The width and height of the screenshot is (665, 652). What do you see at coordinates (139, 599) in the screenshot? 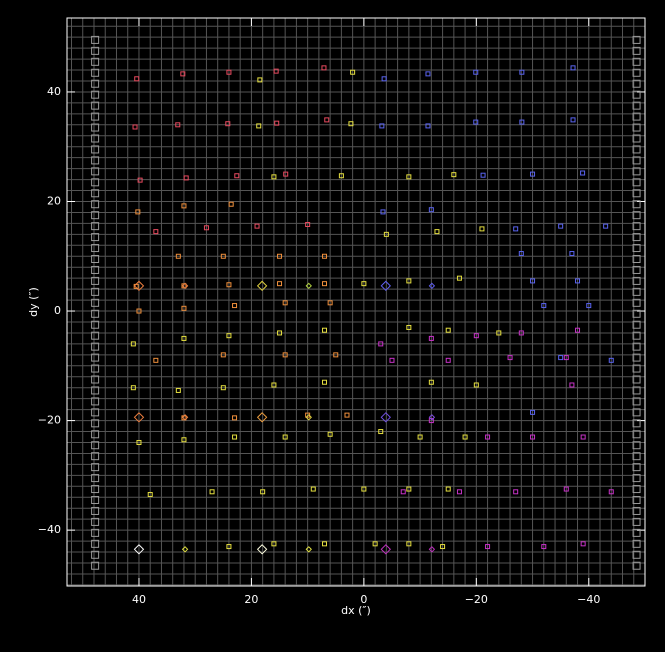
I see `x-tick-label: 40` at bounding box center [139, 599].